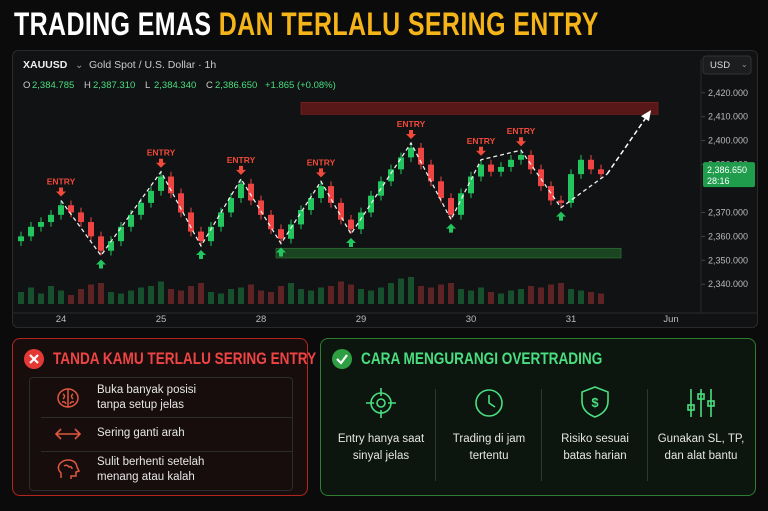 Image resolution: width=768 pixels, height=511 pixels. What do you see at coordinates (236, 85) in the screenshot?
I see `ohlc-value: 2,386.650` at bounding box center [236, 85].